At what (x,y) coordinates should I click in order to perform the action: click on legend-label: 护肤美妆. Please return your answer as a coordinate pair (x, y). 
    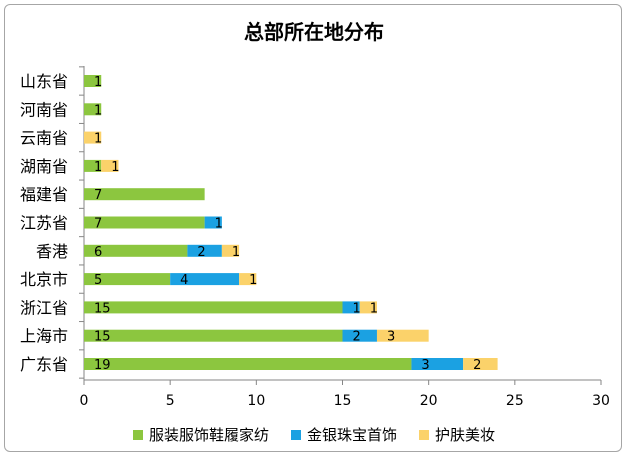
    Looking at the image, I should click on (465, 435).